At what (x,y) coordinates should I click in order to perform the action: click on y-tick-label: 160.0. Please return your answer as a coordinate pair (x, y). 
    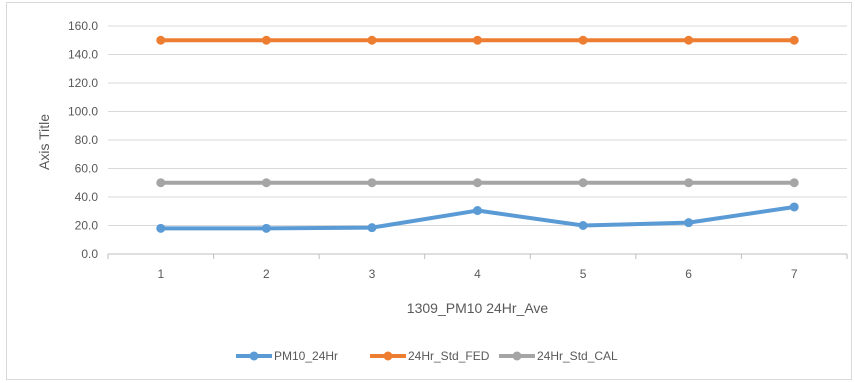
    Looking at the image, I should click on (83, 26).